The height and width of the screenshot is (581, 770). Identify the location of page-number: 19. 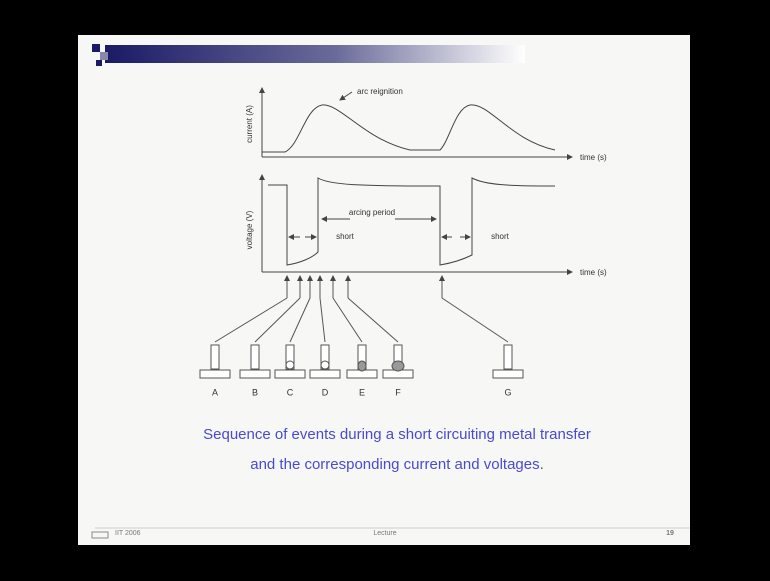
(670, 533).